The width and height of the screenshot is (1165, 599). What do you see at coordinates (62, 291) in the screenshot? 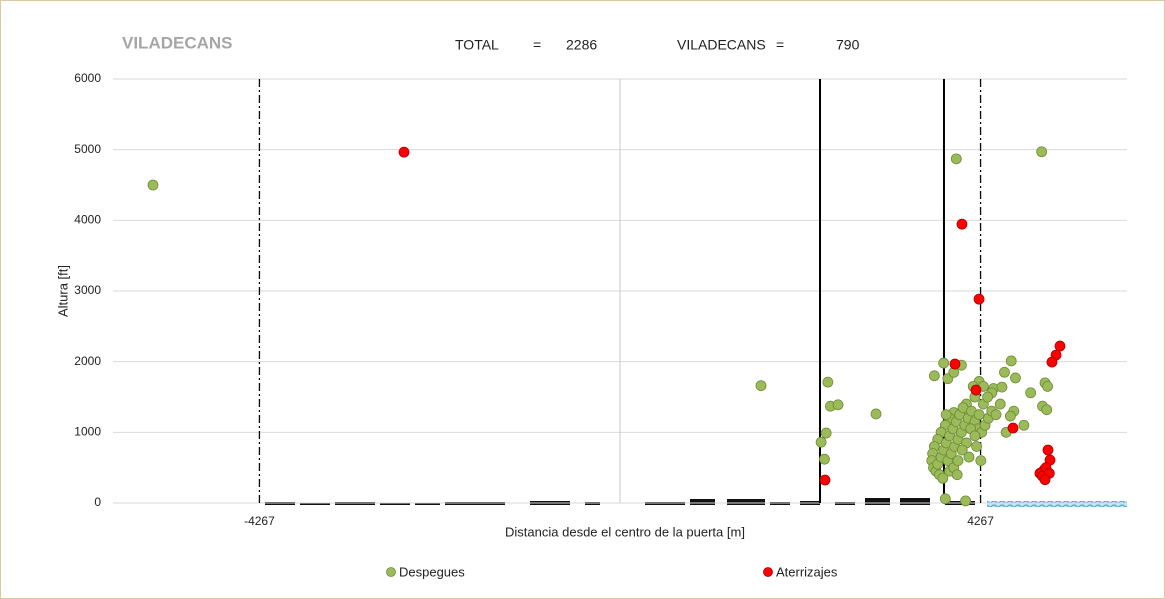
I see `y-axis-label: Altura [ft]` at bounding box center [62, 291].